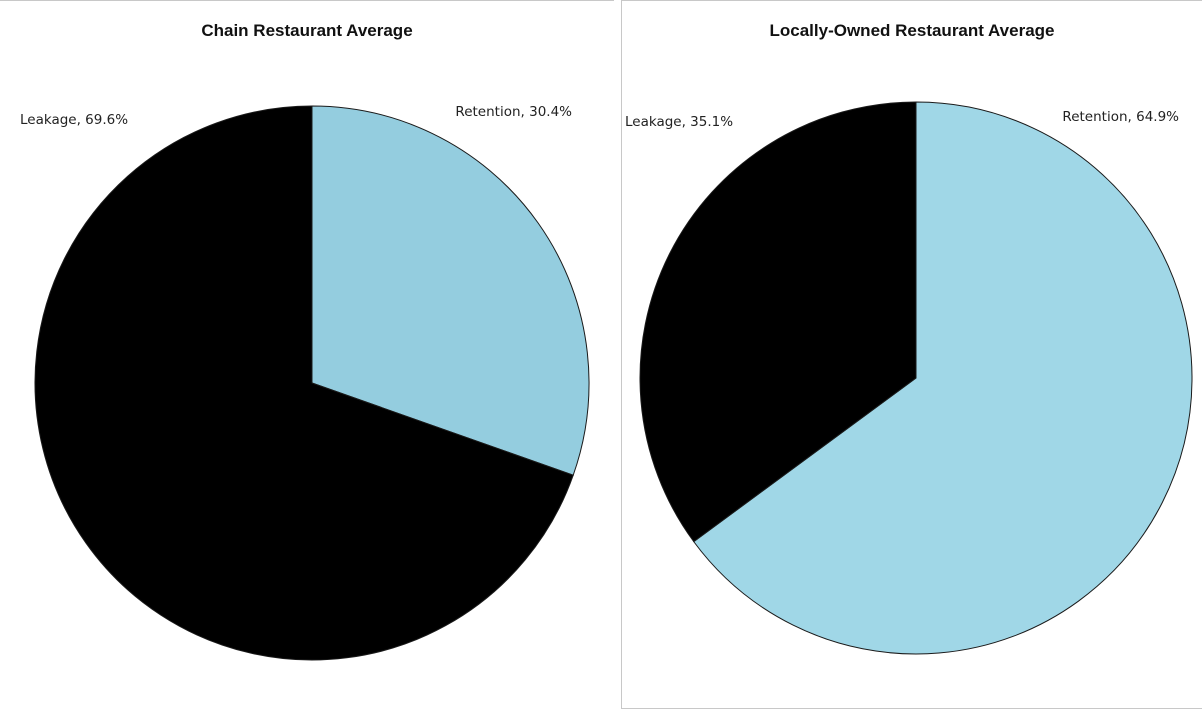 This screenshot has width=1202, height=710. I want to click on data-label-retention: Retention, 64.9%, so click(1120, 117).